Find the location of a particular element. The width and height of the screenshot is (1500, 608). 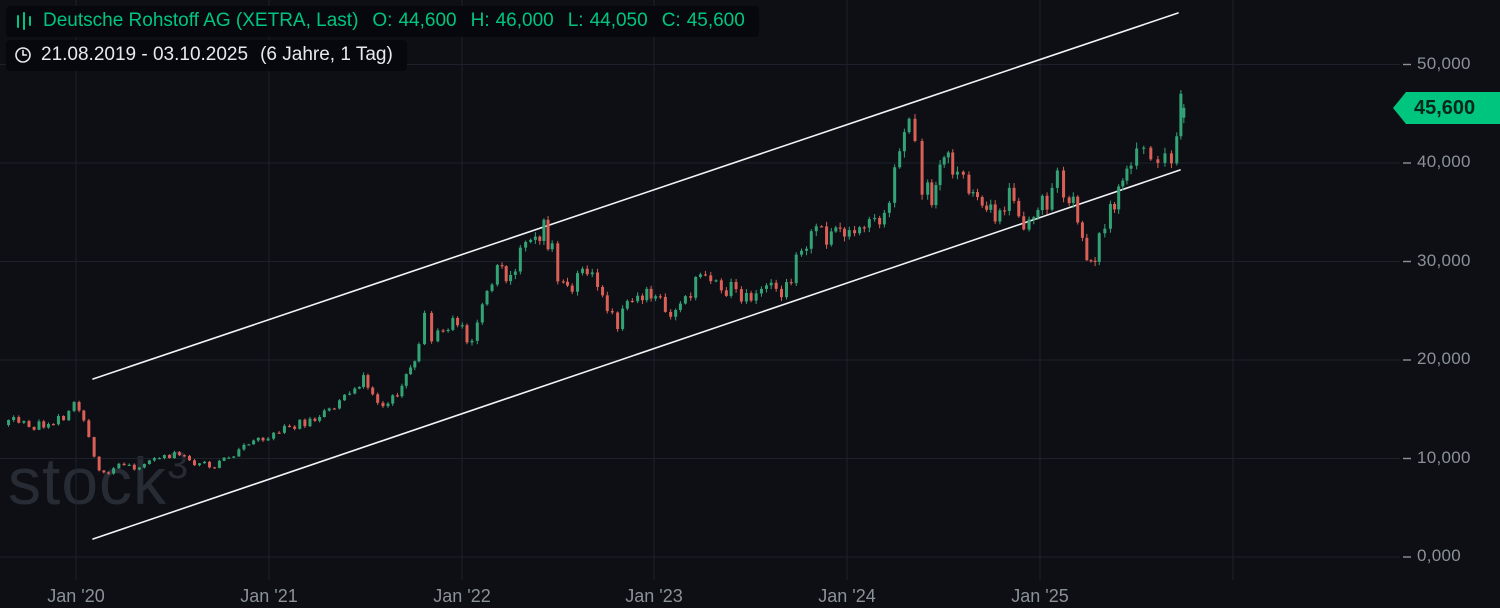

daterange-badge: 21.08.2019 - 03.10.2025 (6 Jahre, 1 Tag) is located at coordinates (206, 55).